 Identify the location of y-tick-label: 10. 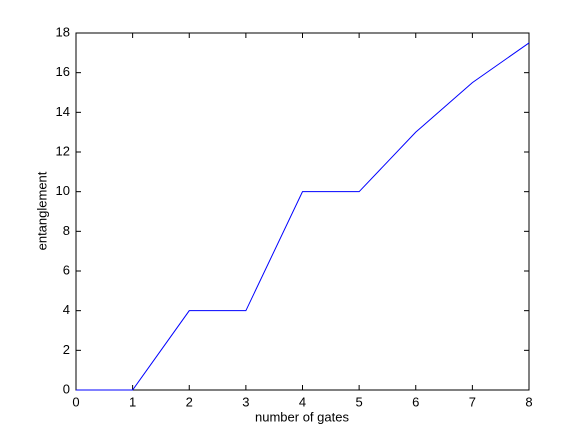
(63, 190).